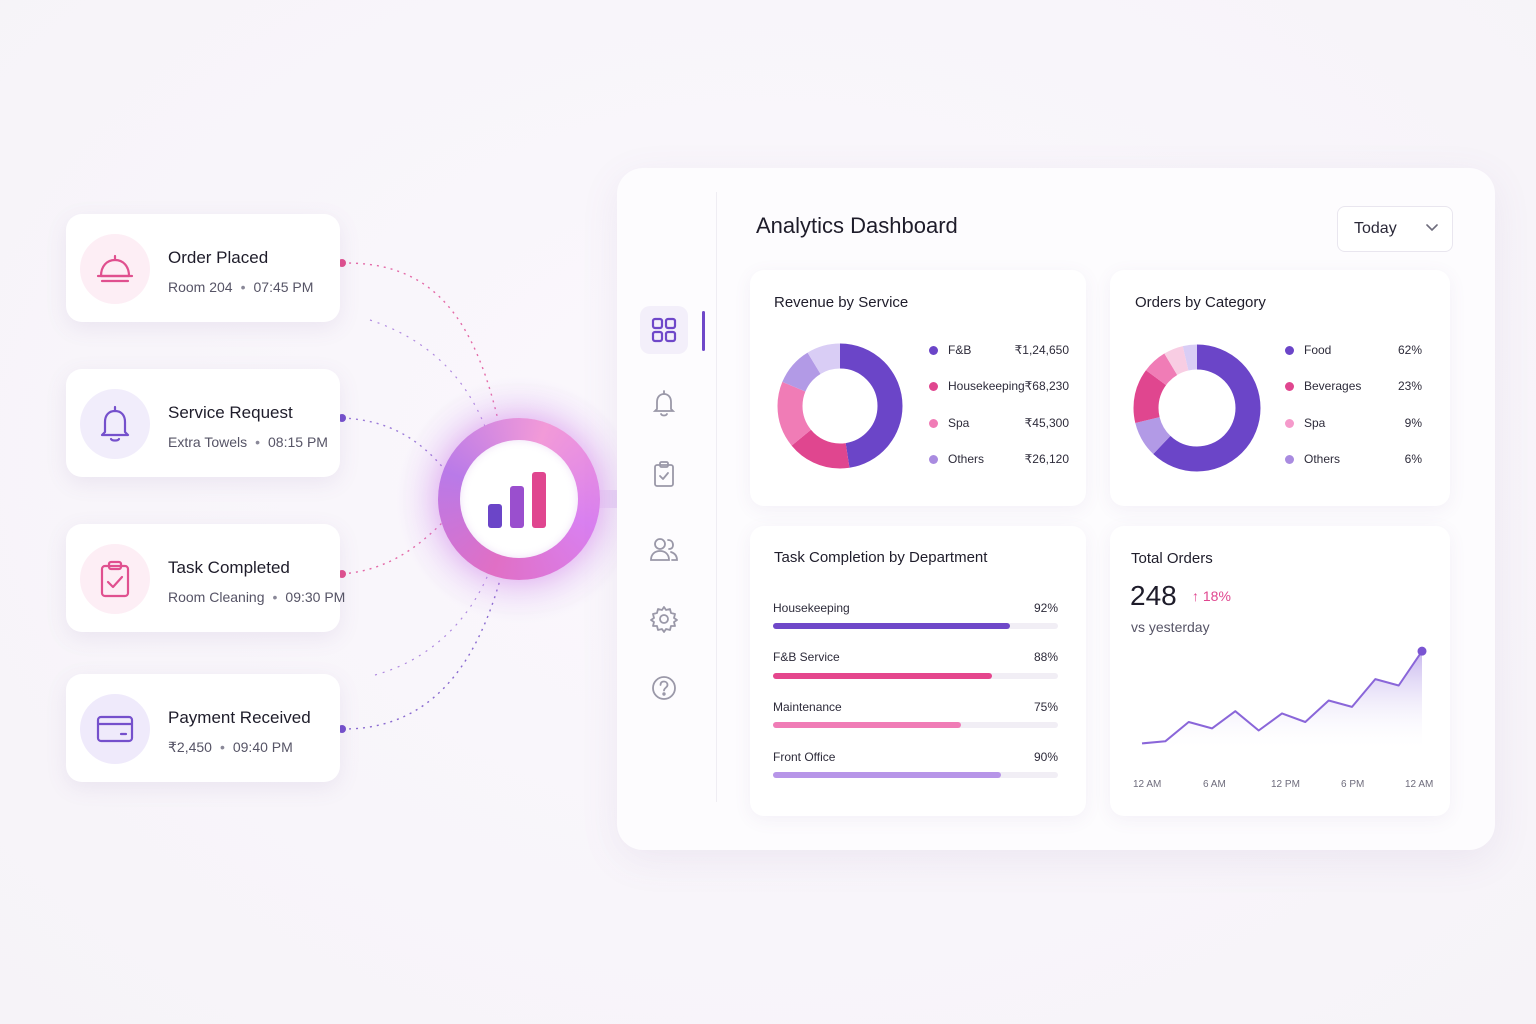  What do you see at coordinates (1045, 707) in the screenshot?
I see `task-value: 75%` at bounding box center [1045, 707].